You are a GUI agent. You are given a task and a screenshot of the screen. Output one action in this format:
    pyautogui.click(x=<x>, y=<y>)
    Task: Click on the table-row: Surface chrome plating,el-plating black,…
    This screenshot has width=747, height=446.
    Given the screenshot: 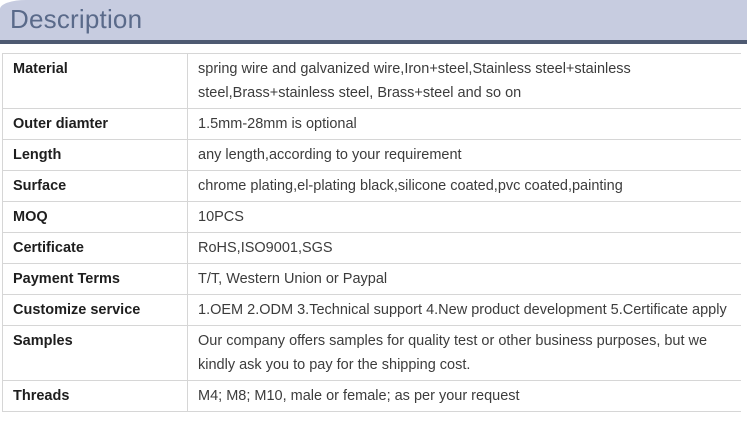 What is the action you would take?
    pyautogui.click(x=371, y=186)
    